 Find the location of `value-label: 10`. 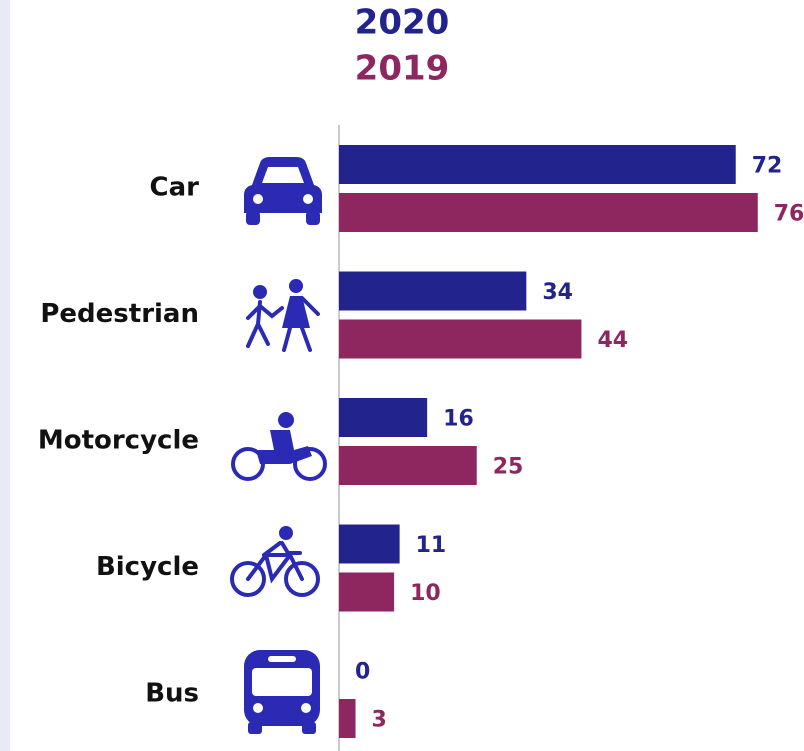

value-label: 10 is located at coordinates (425, 593).